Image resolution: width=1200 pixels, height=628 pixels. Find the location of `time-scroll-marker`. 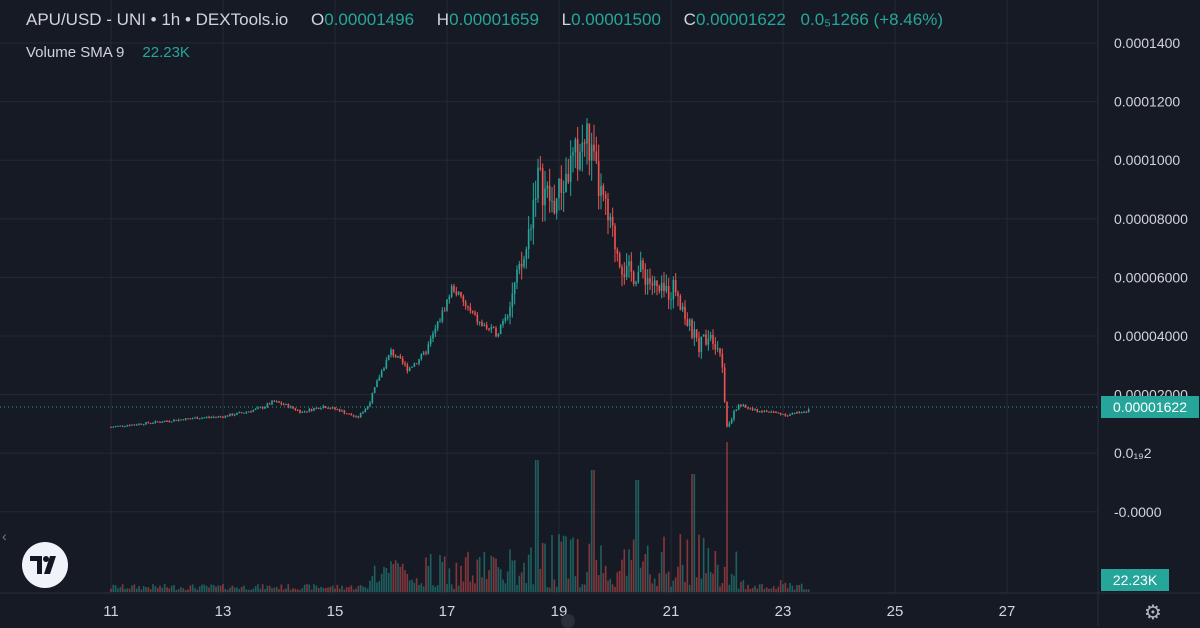

time-scroll-marker is located at coordinates (568, 621).